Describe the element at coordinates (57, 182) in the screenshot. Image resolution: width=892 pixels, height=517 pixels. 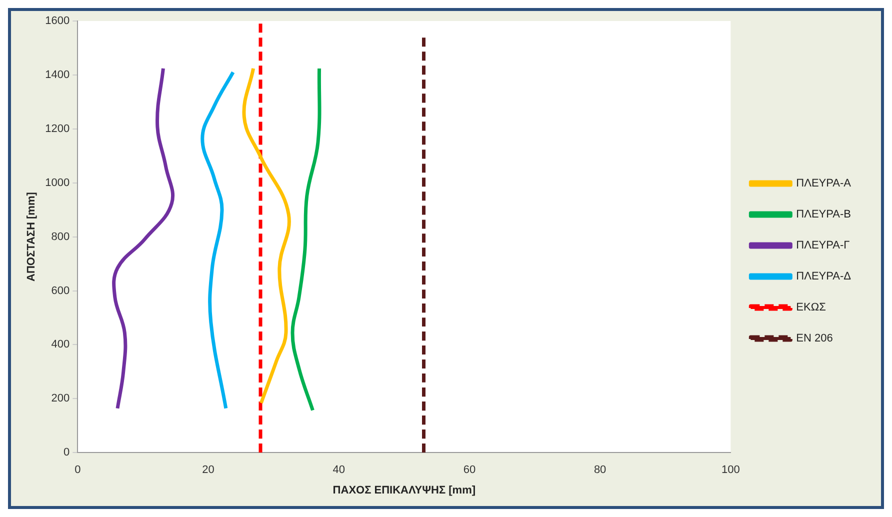
I see `y-tick-label: 1000` at that location.